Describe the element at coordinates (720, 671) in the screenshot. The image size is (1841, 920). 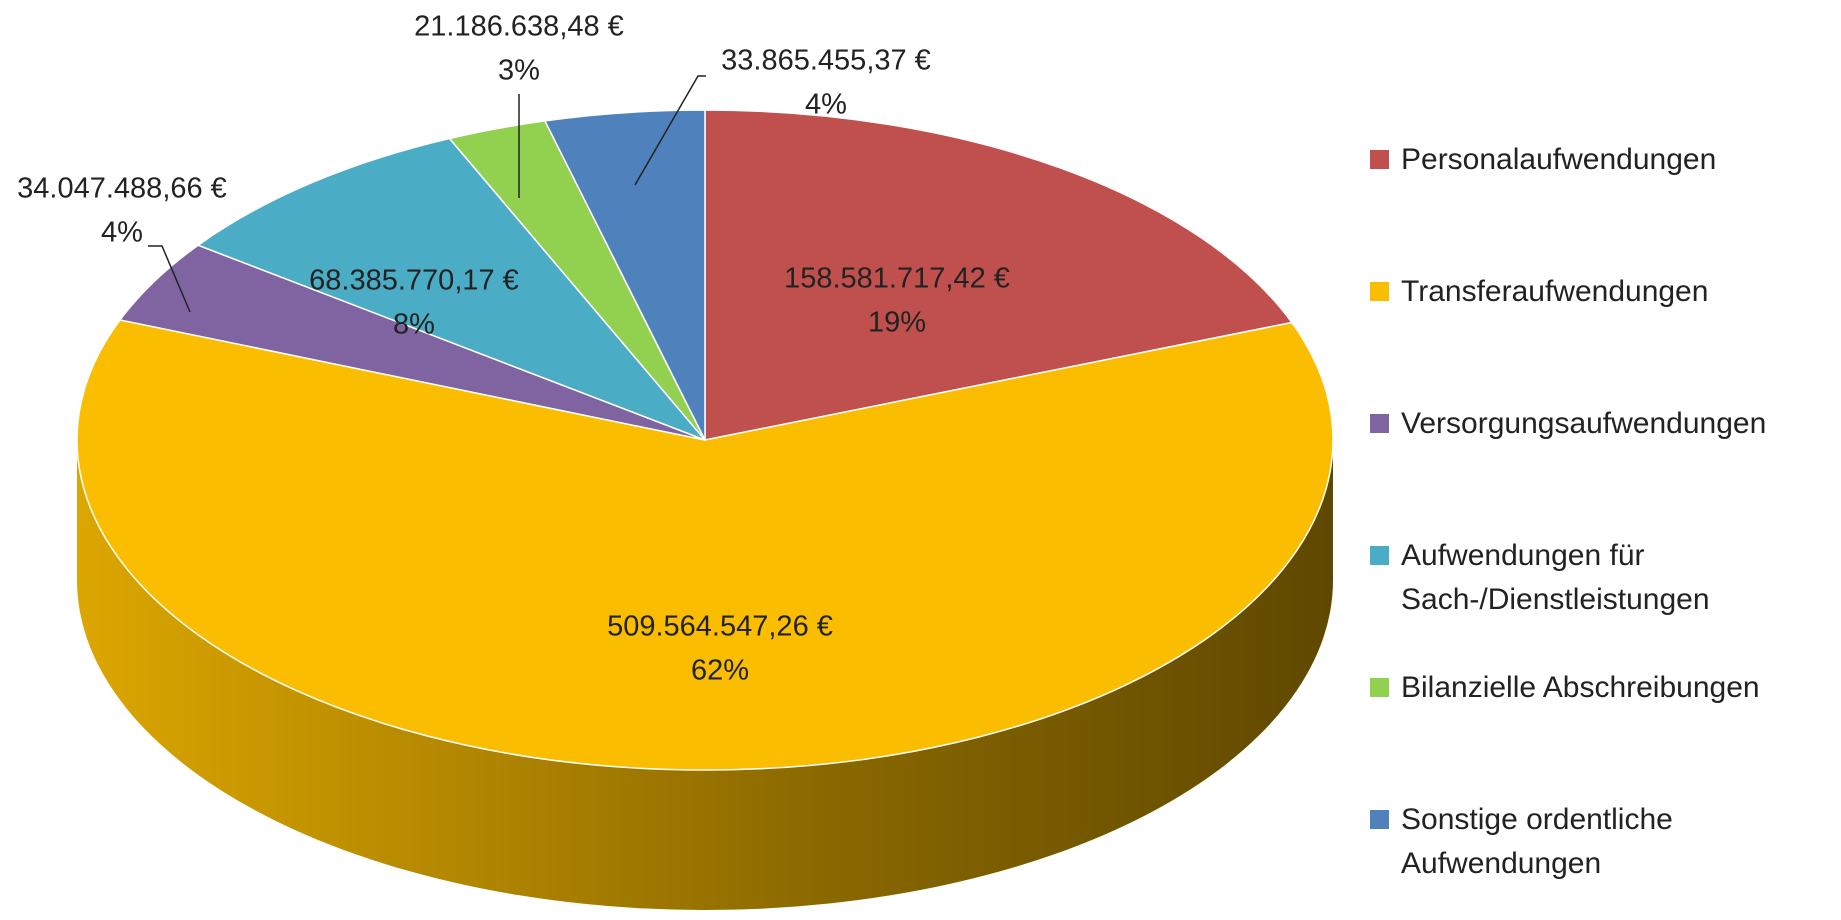
I see `percentage-label: 62%` at that location.